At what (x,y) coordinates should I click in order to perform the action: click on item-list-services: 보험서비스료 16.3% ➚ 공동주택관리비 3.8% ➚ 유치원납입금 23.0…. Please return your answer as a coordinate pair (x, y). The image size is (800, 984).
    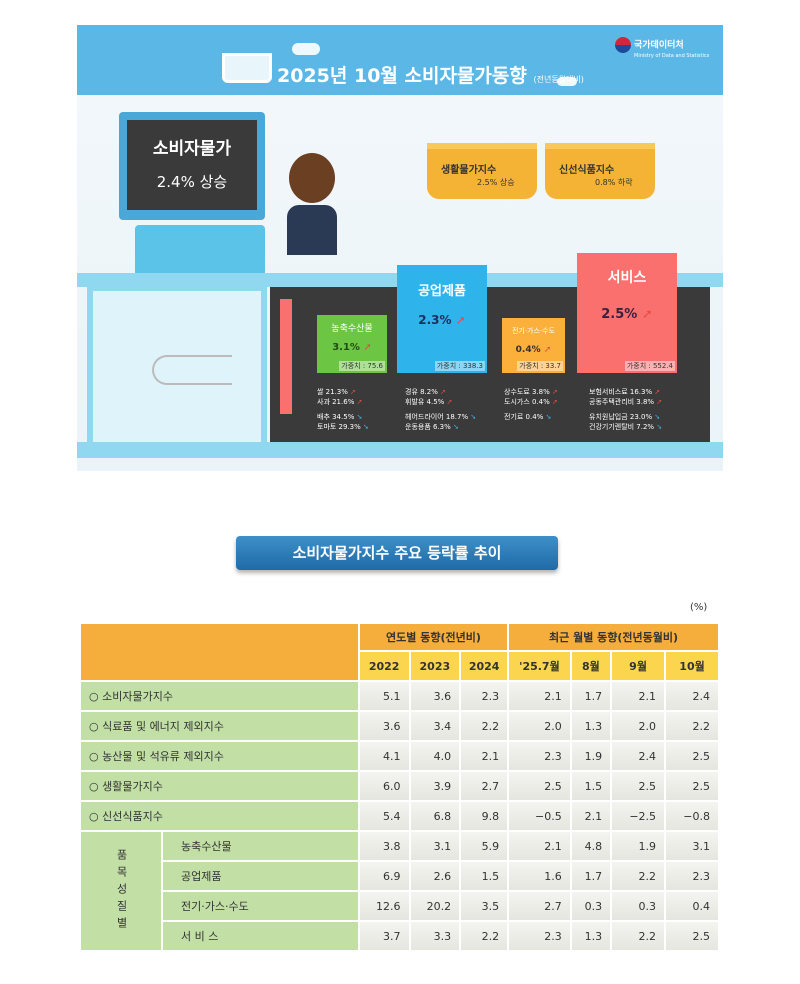
    Looking at the image, I should click on (626, 409).